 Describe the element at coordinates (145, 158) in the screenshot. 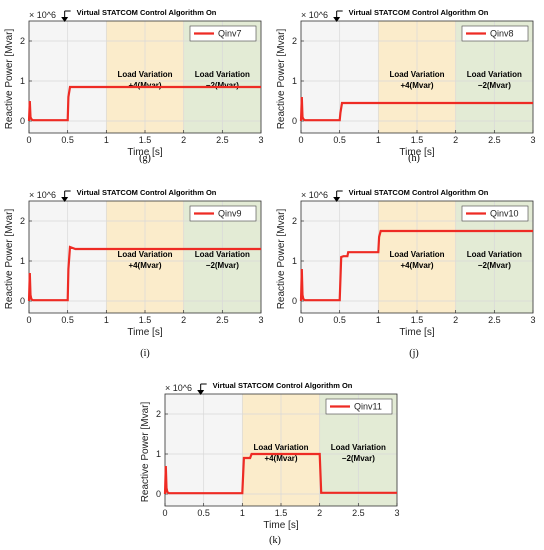

I see `panel-caption: (g)` at that location.